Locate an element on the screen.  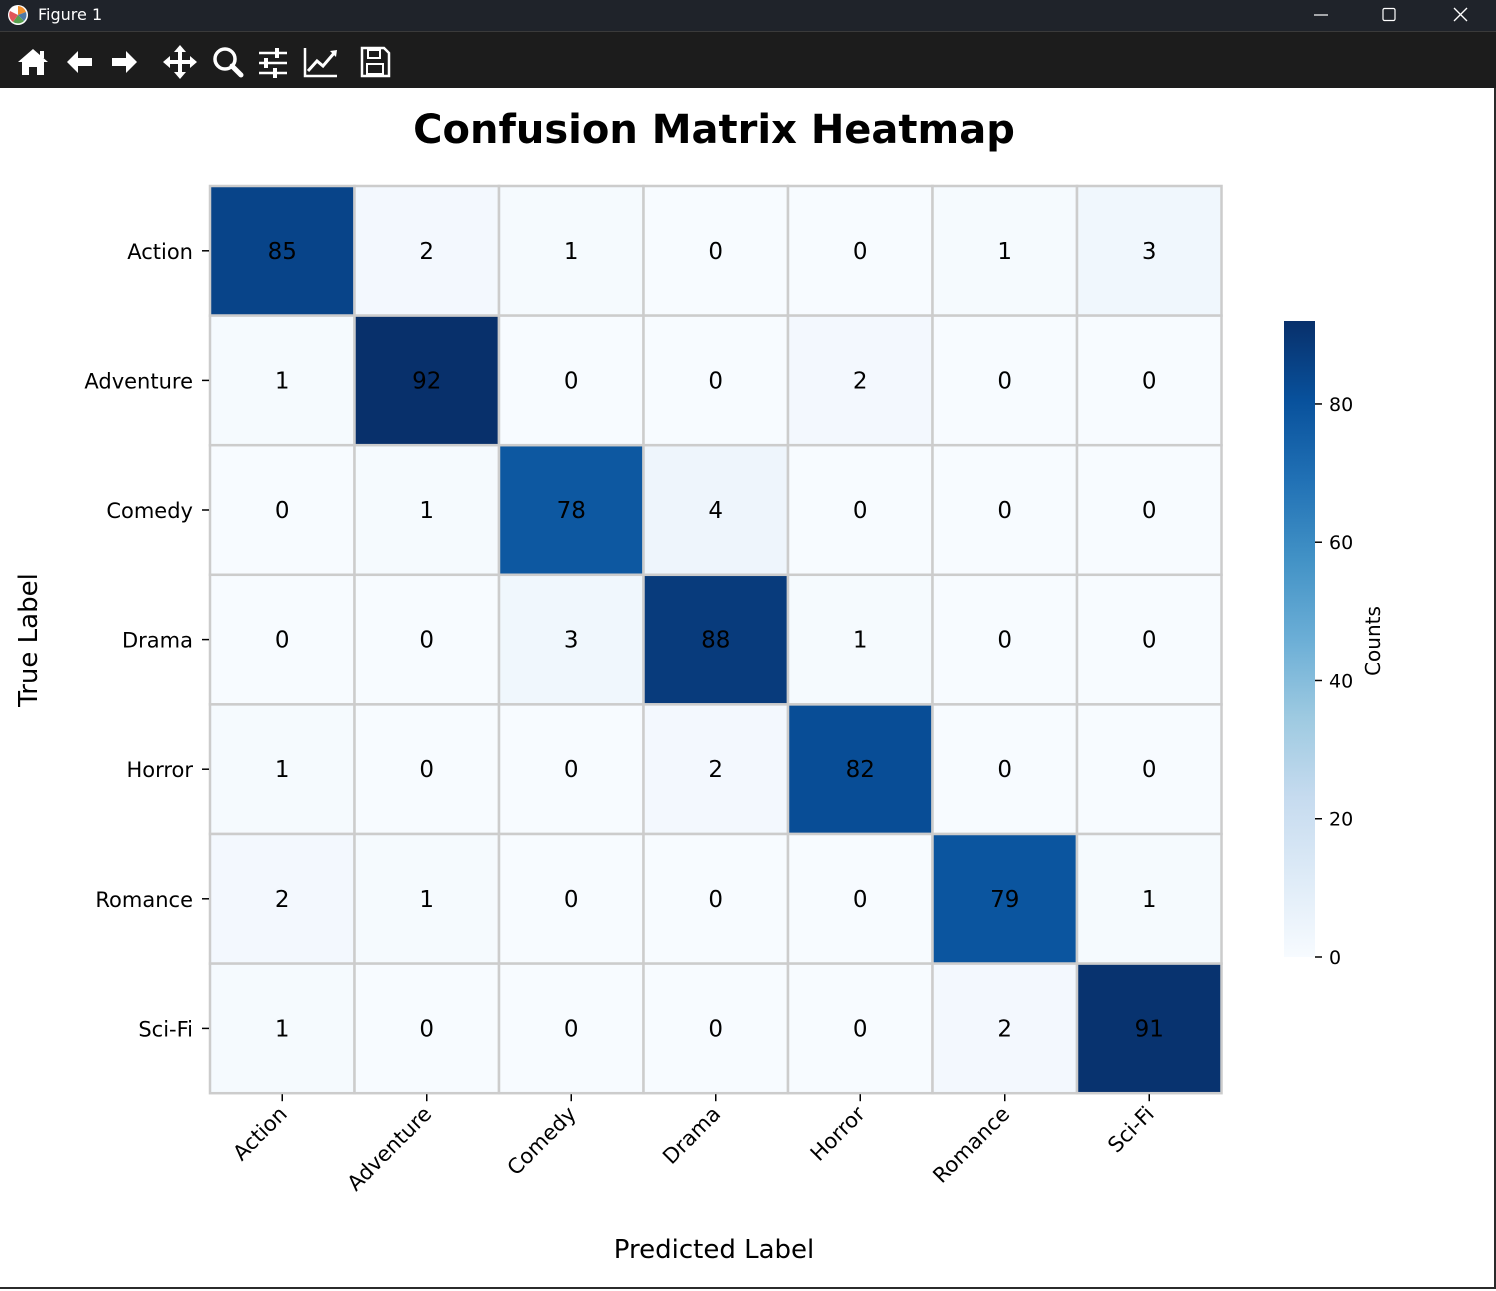
x-tick-label: Drama is located at coordinates (691, 1135).